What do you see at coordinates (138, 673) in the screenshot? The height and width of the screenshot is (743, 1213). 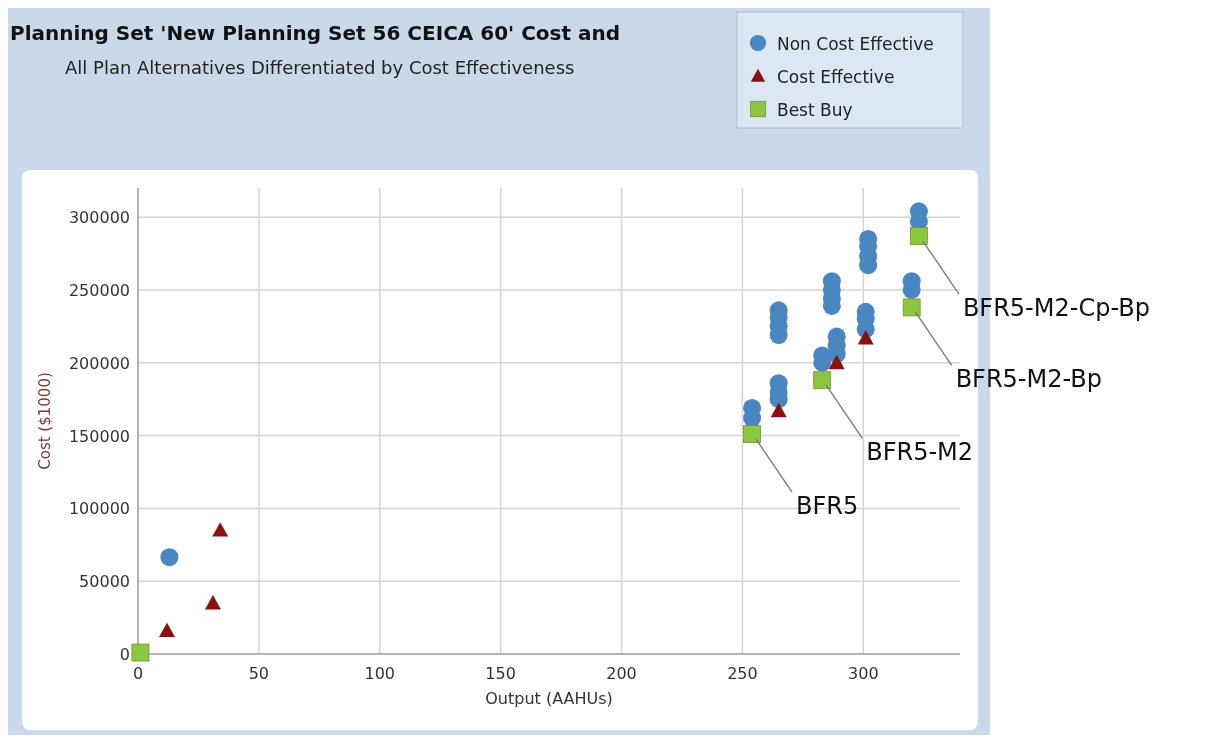 I see `x-tick-label: 0` at bounding box center [138, 673].